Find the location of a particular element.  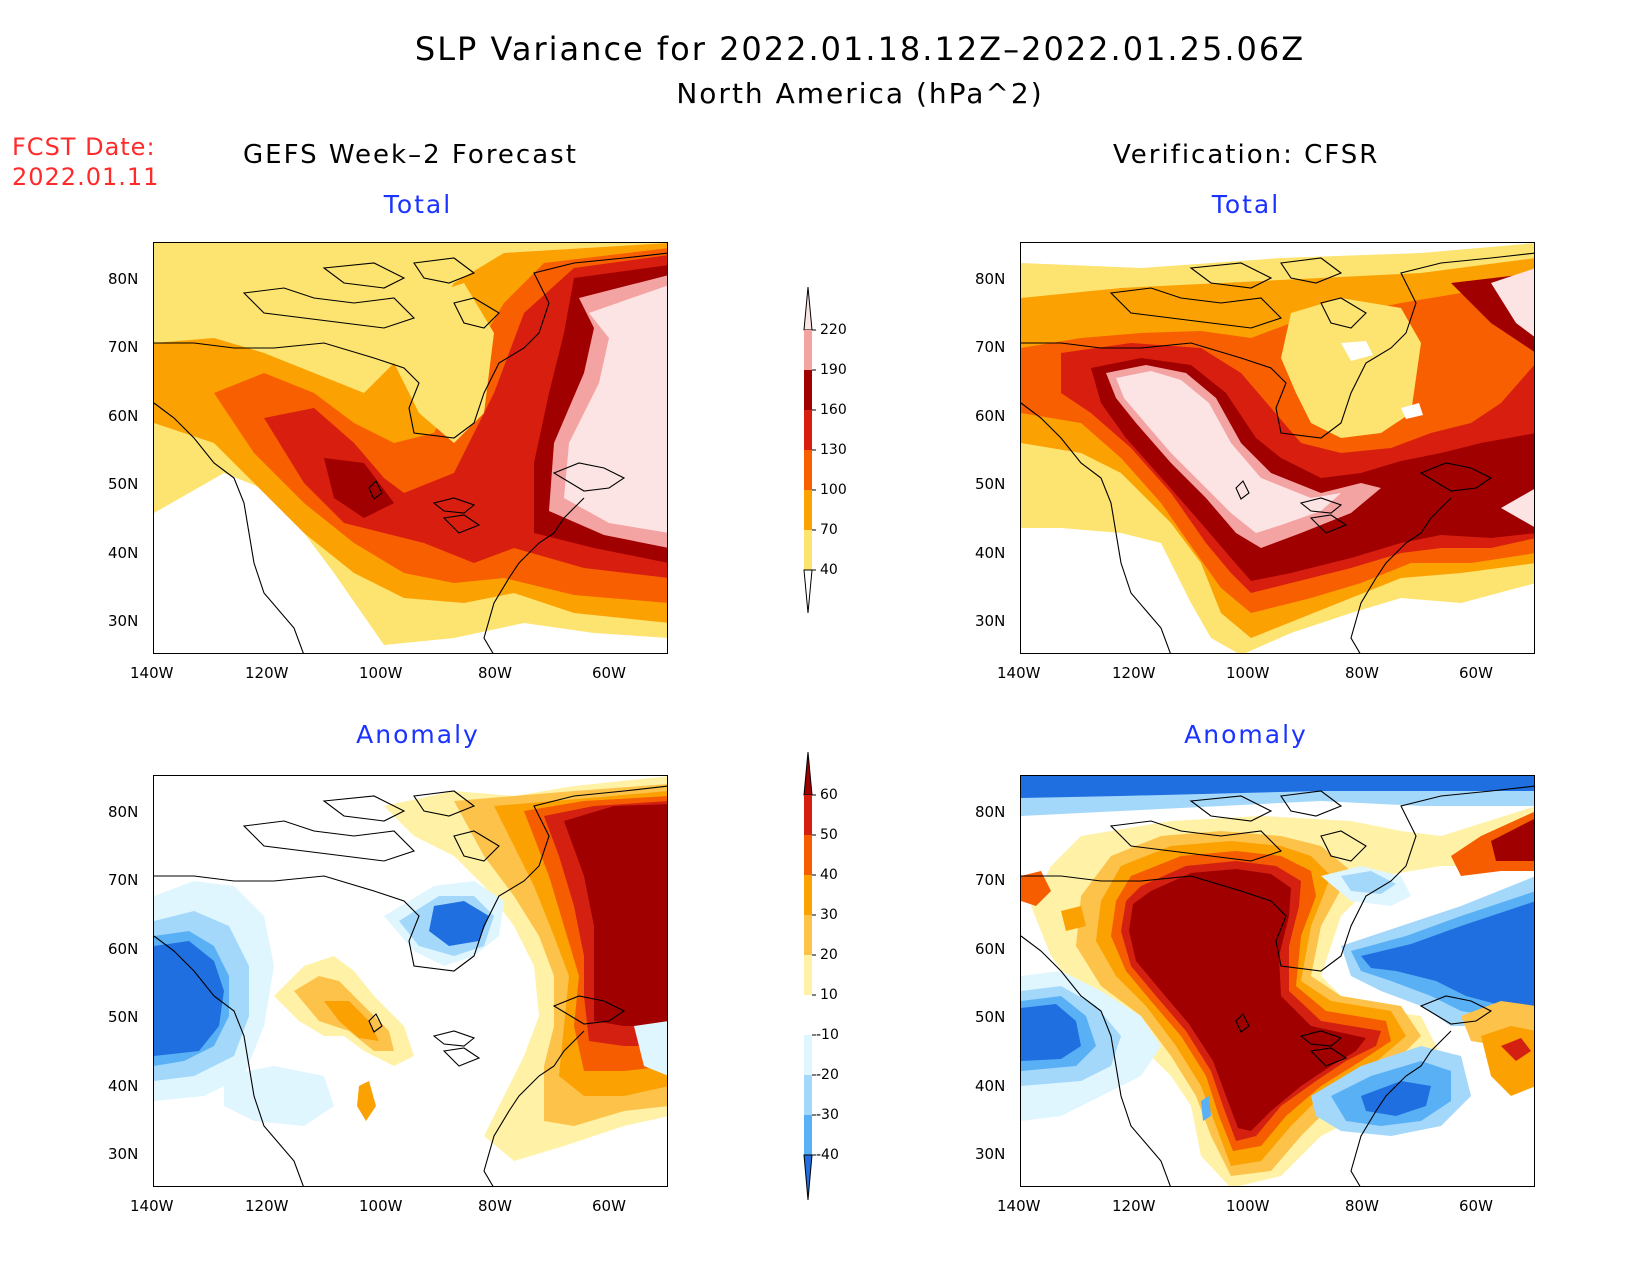

forecast-anomaly-map is located at coordinates (410, 981).